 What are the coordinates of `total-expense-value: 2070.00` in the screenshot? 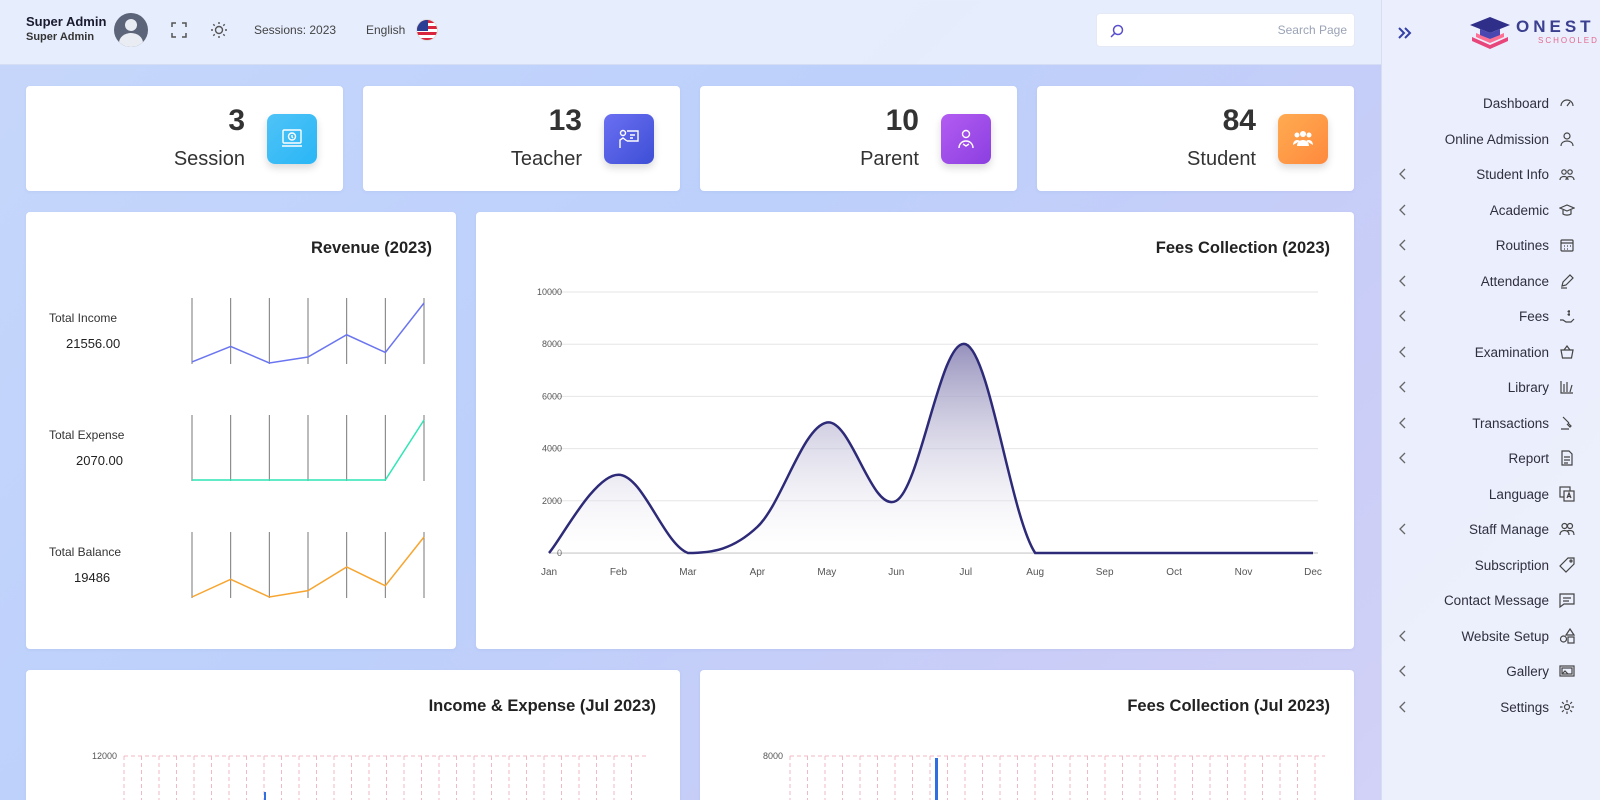 It's located at (99, 460).